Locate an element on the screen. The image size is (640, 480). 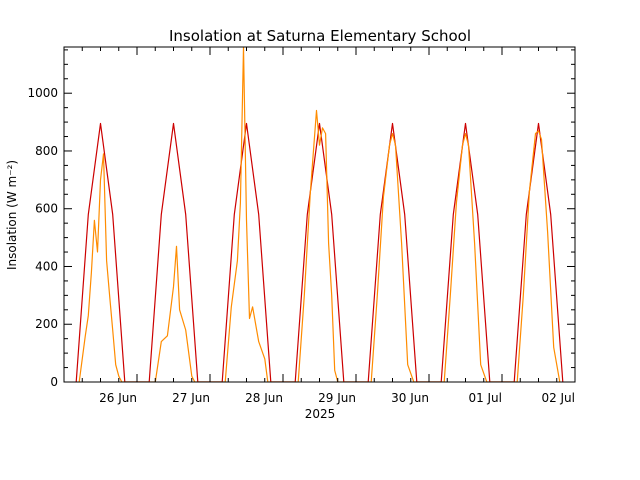
y-tick-label: 1000 is located at coordinates (42, 93).